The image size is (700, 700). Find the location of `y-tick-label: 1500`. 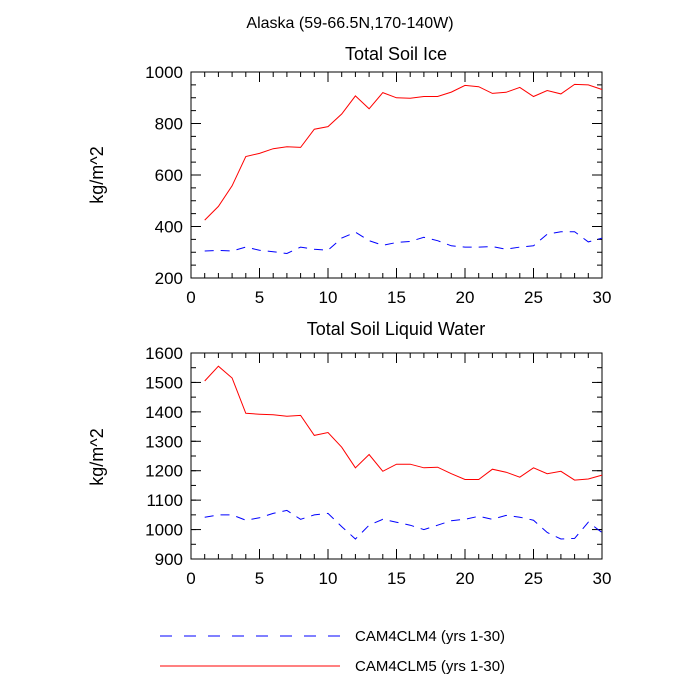

y-tick-label: 1500 is located at coordinates (164, 382).